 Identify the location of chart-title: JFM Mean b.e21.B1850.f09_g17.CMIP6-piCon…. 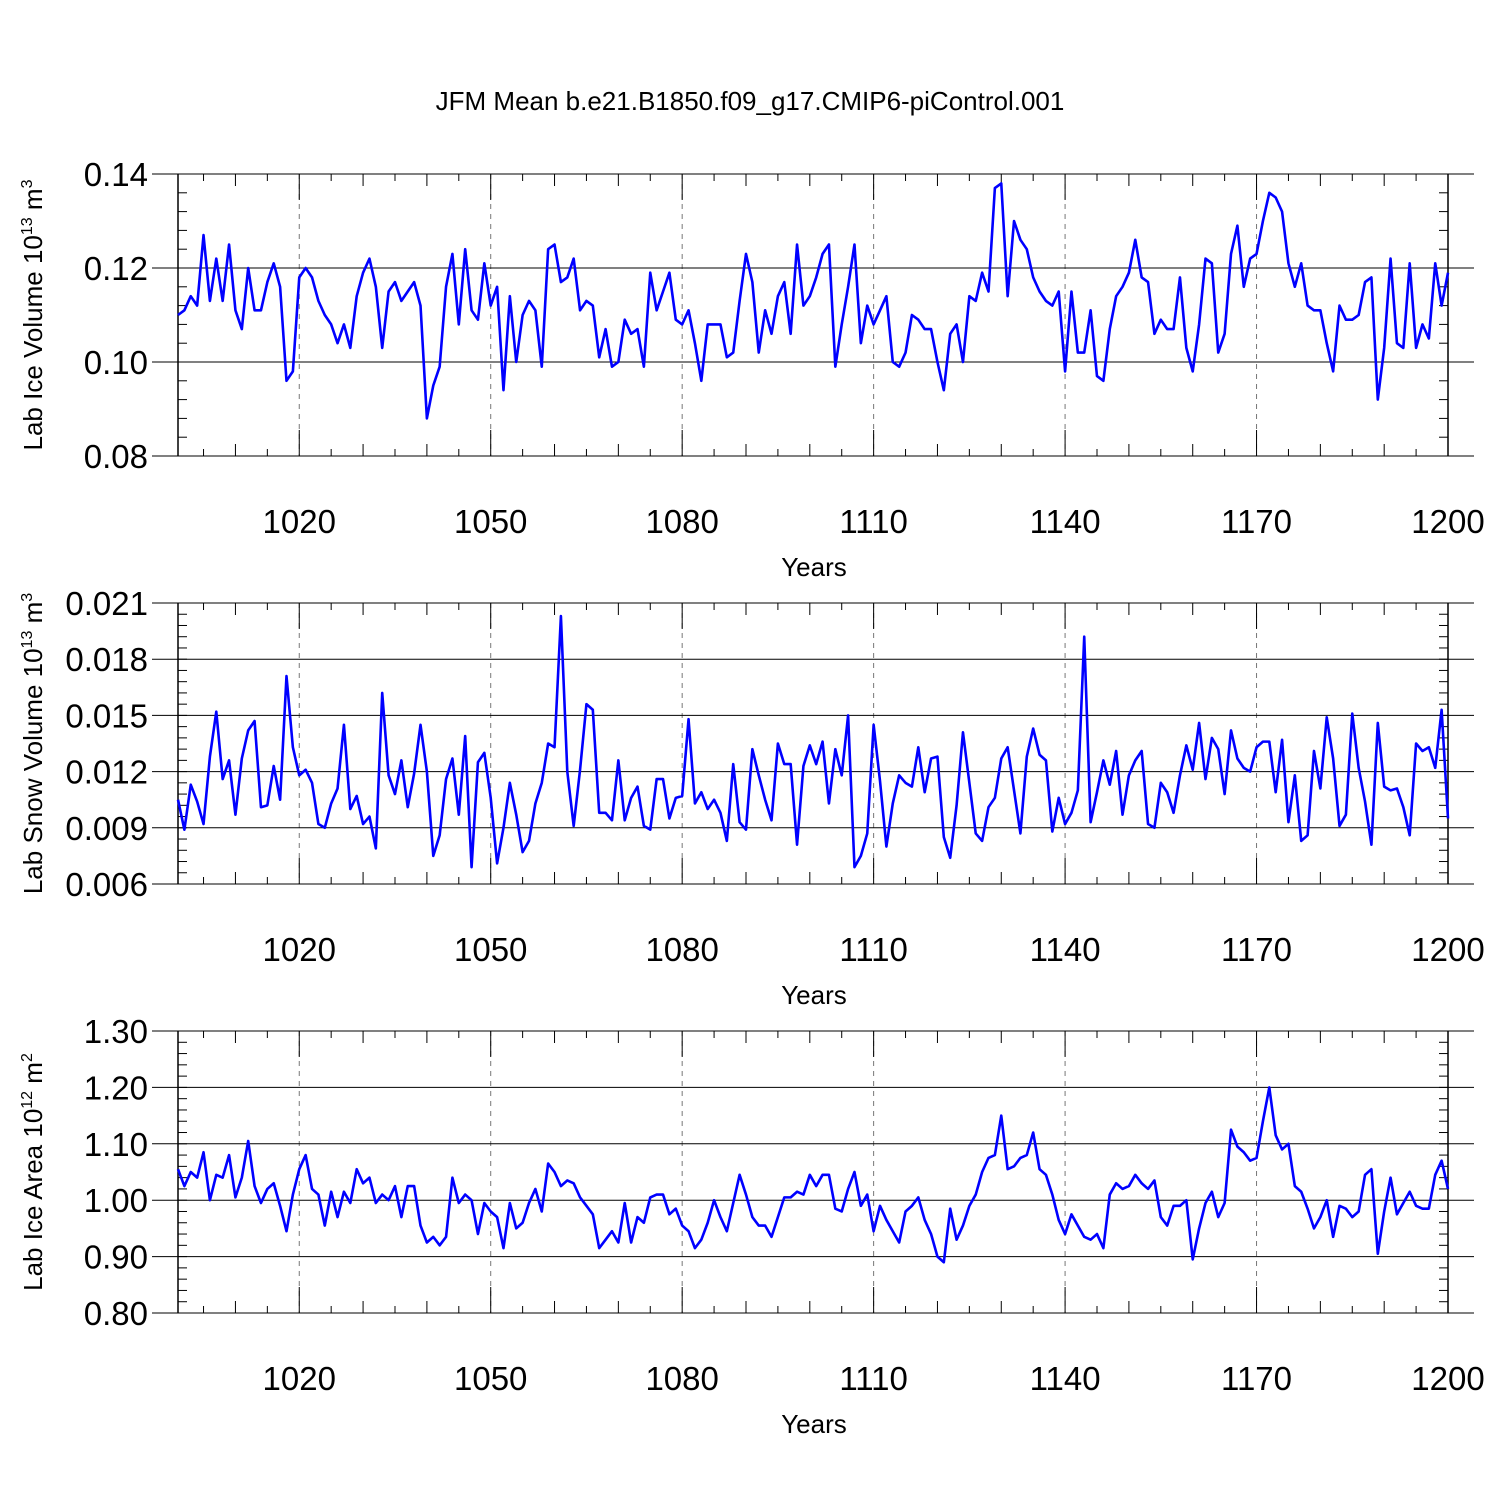
(750, 101).